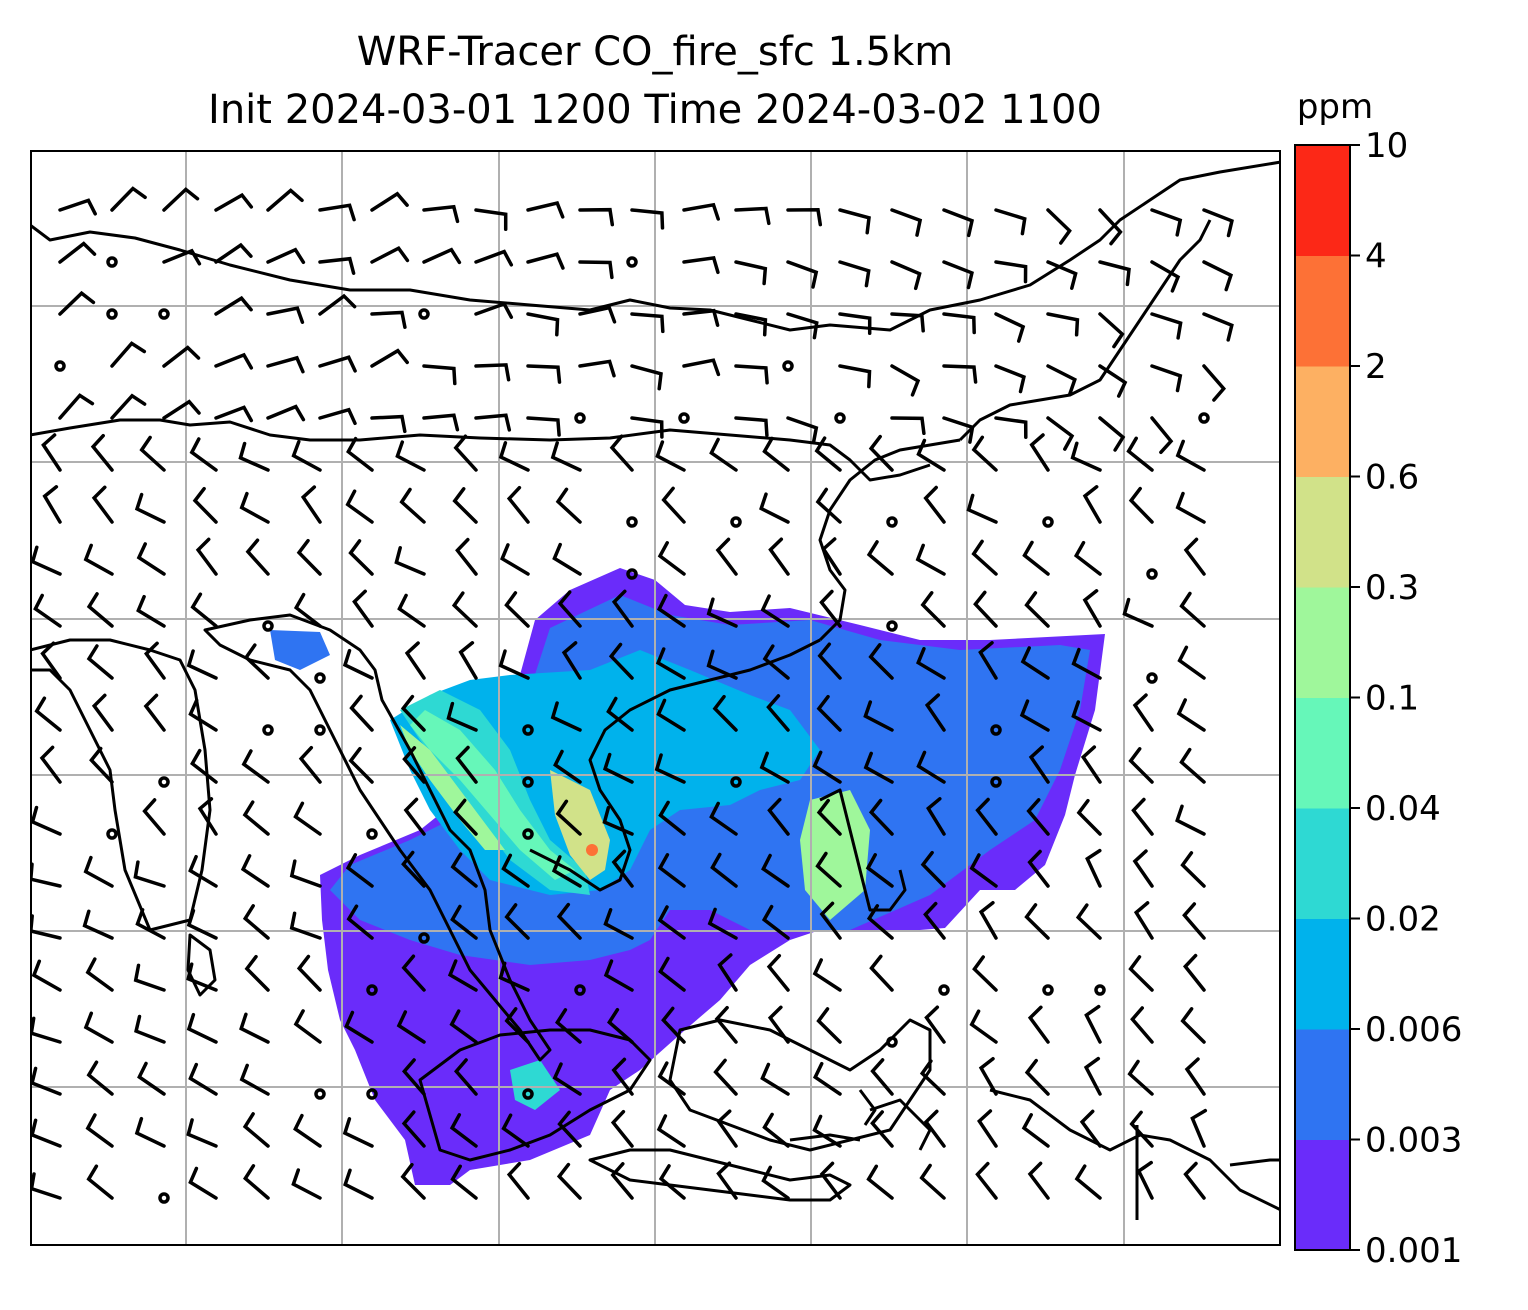 The image size is (1528, 1310). I want to click on colorbar-tick-label: 10, so click(1386, 146).